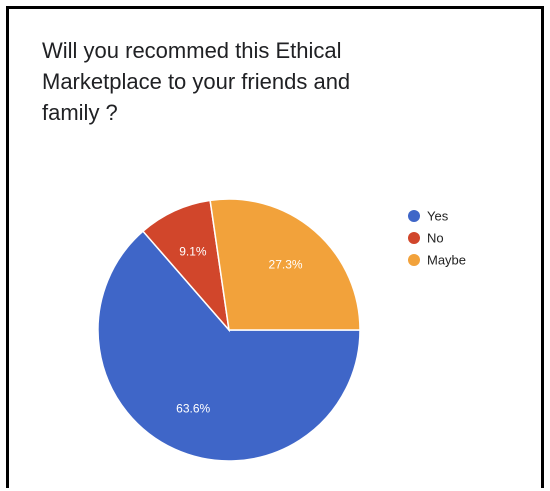 The image size is (550, 491). Describe the element at coordinates (193, 251) in the screenshot. I see `slice-label-no: 9.1%` at that location.